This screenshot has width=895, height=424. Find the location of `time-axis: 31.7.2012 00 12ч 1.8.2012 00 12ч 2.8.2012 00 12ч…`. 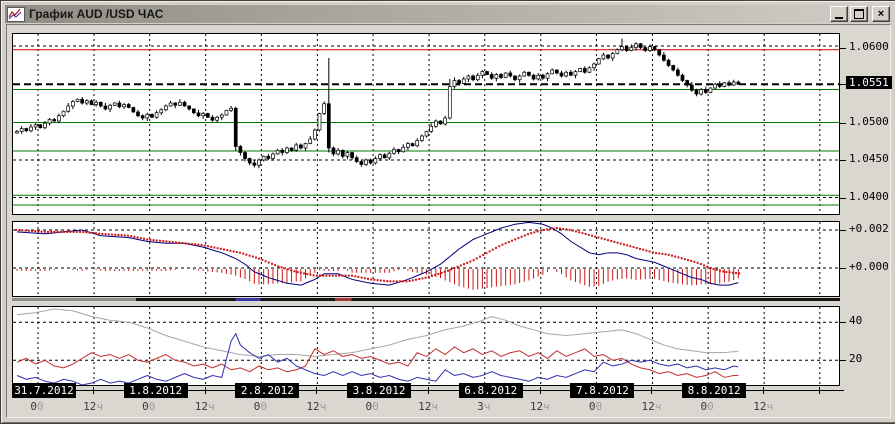

time-axis: 31.7.2012 00 12ч 1.8.2012 00 12ч 2.8.2012 00 12ч… is located at coordinates (428, 400).